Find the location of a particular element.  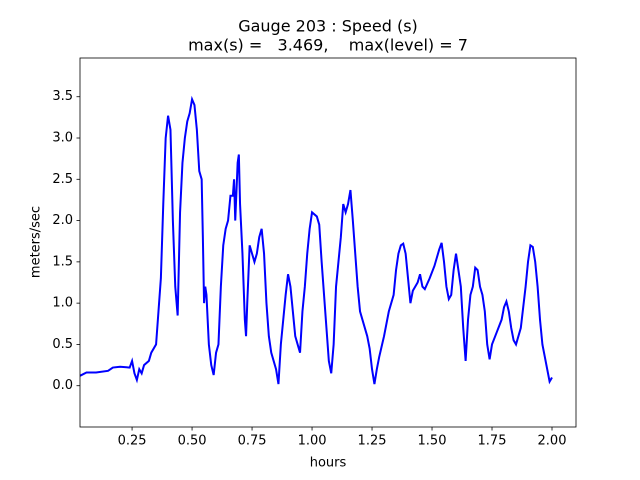

y-tick-label: 0.5 is located at coordinates (62, 344).